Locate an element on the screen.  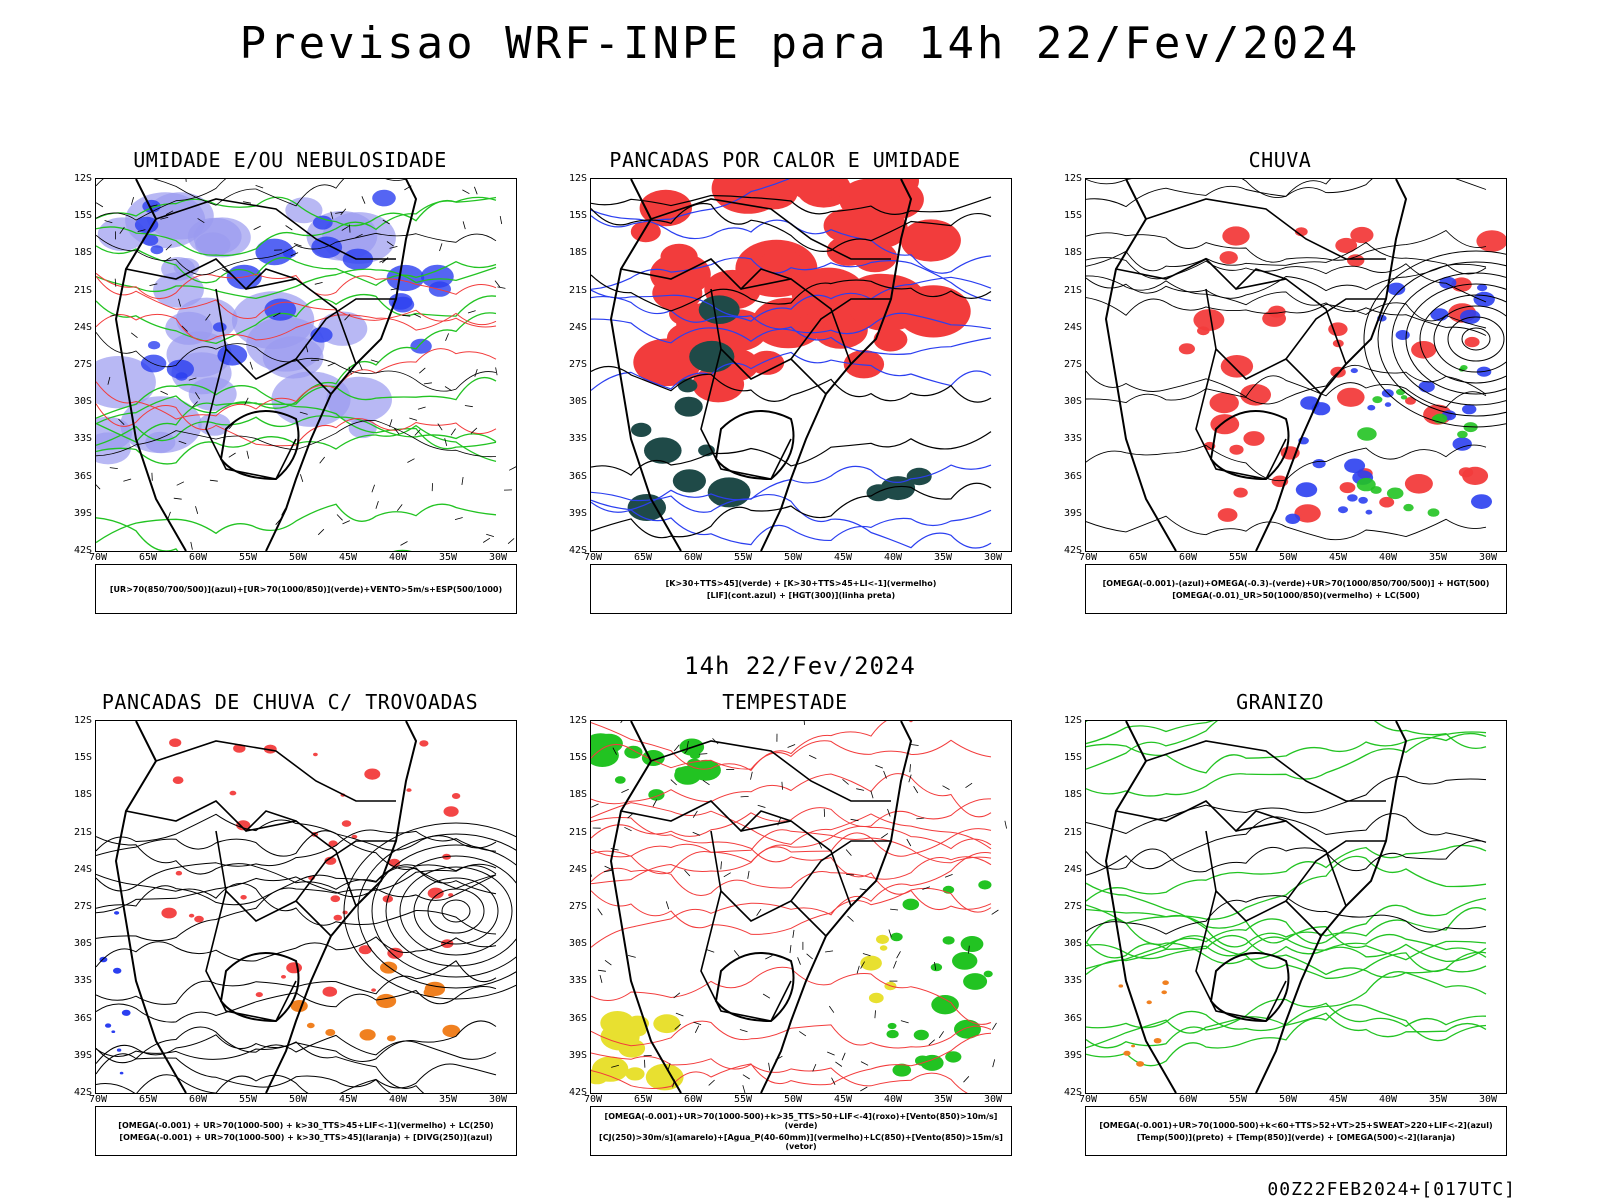
panel-title: UMIDADE E/OU NEBULOSIDADE is located at coordinates (290, 160).